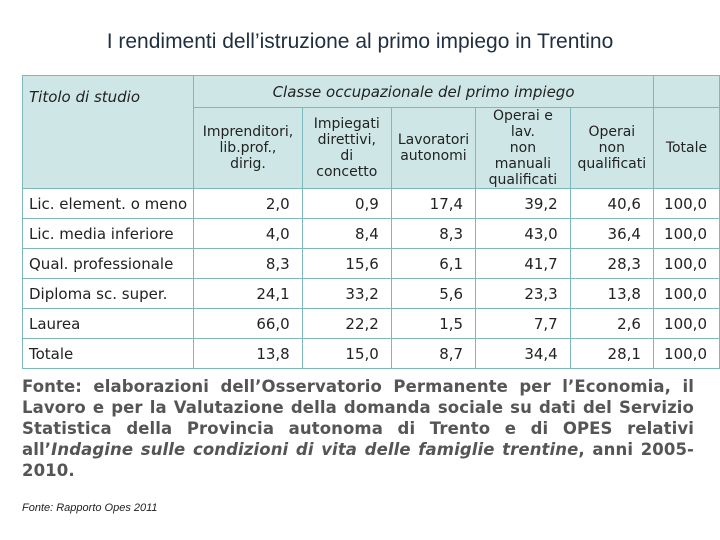  What do you see at coordinates (523, 203) in the screenshot?
I see `cell: 39,2` at bounding box center [523, 203].